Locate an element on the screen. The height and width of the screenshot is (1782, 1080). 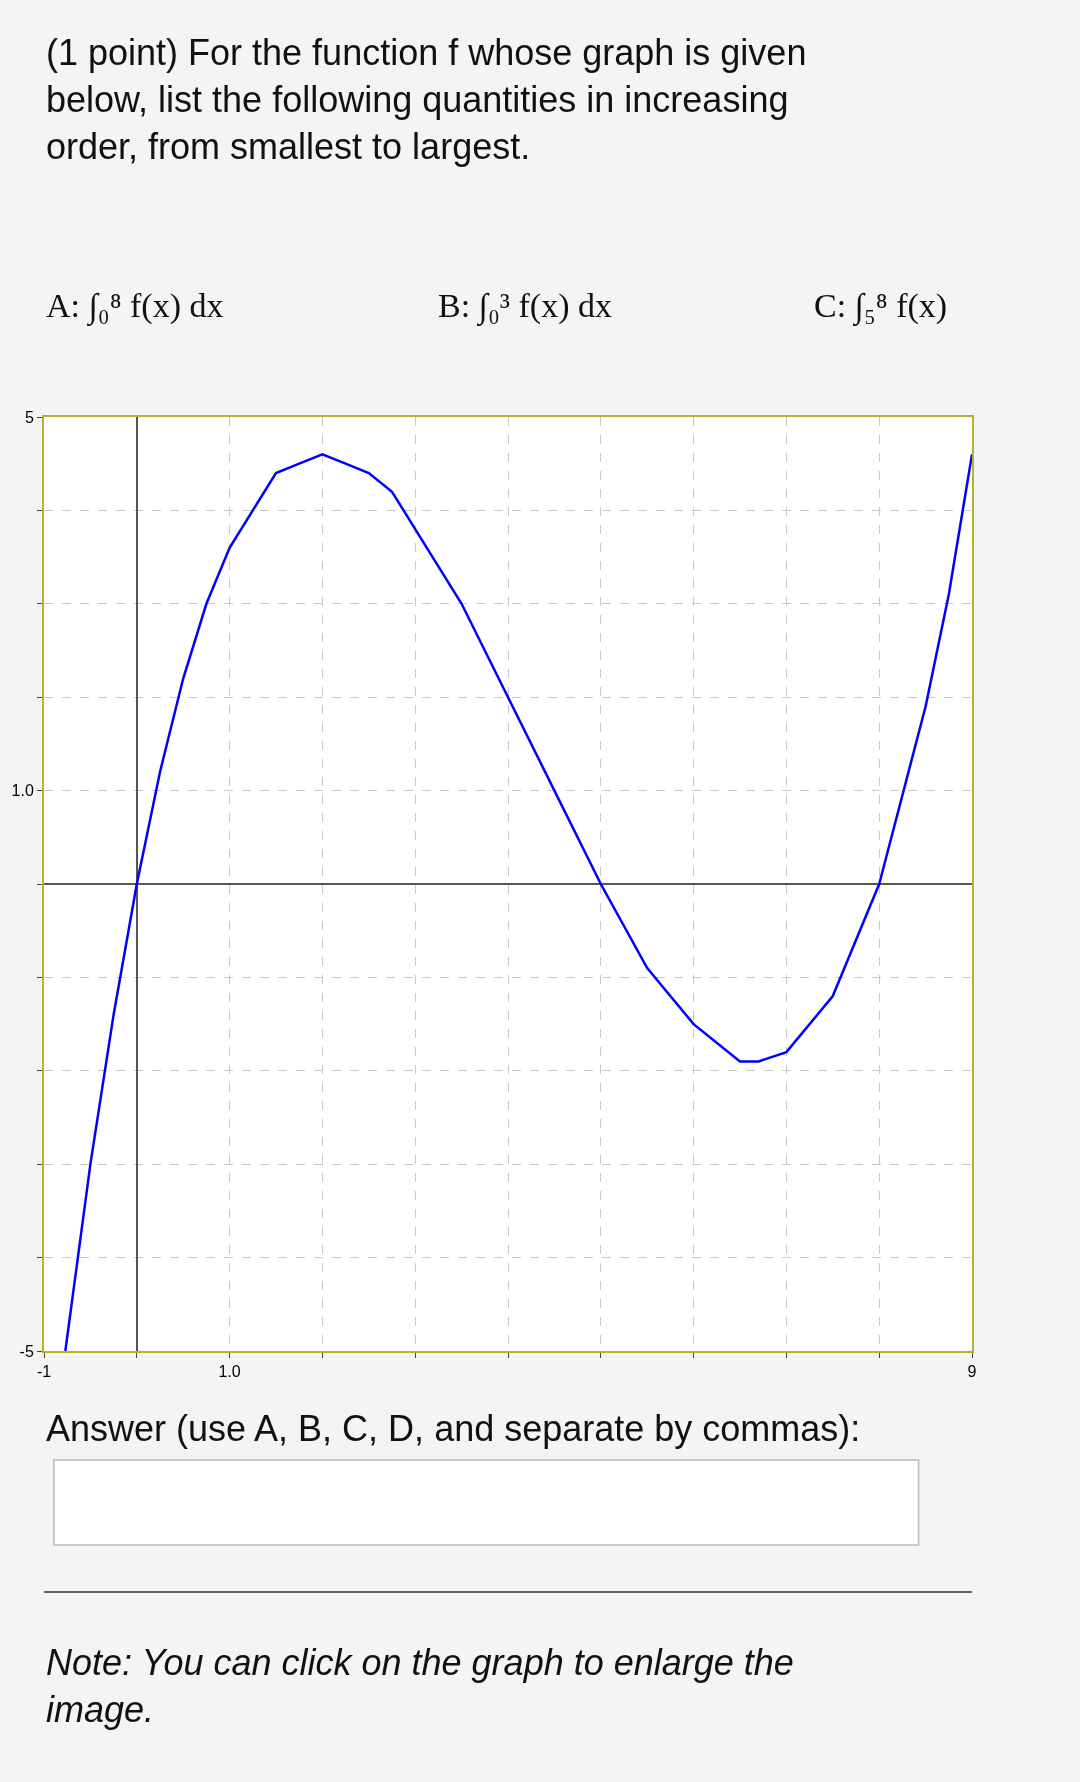
x-tick-label: -1 is located at coordinates (44, 1372).